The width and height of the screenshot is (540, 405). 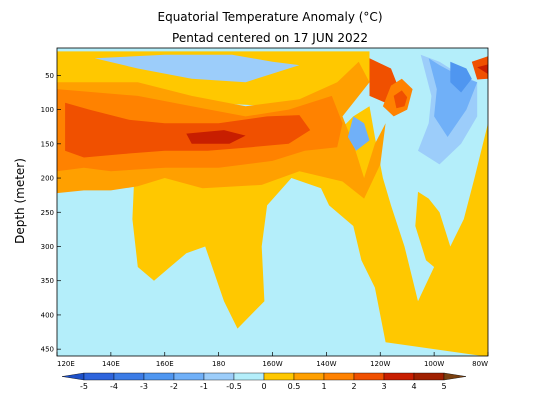 I want to click on y-tick-label: 300, so click(x=47, y=247).